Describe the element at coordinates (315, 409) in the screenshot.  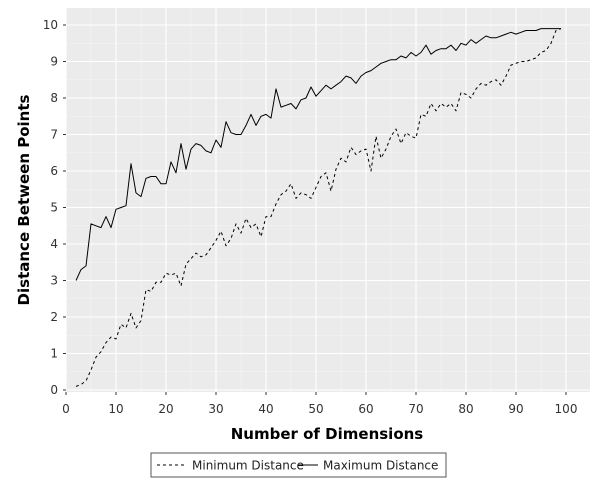
I see `x-tick-label: 50` at that location.